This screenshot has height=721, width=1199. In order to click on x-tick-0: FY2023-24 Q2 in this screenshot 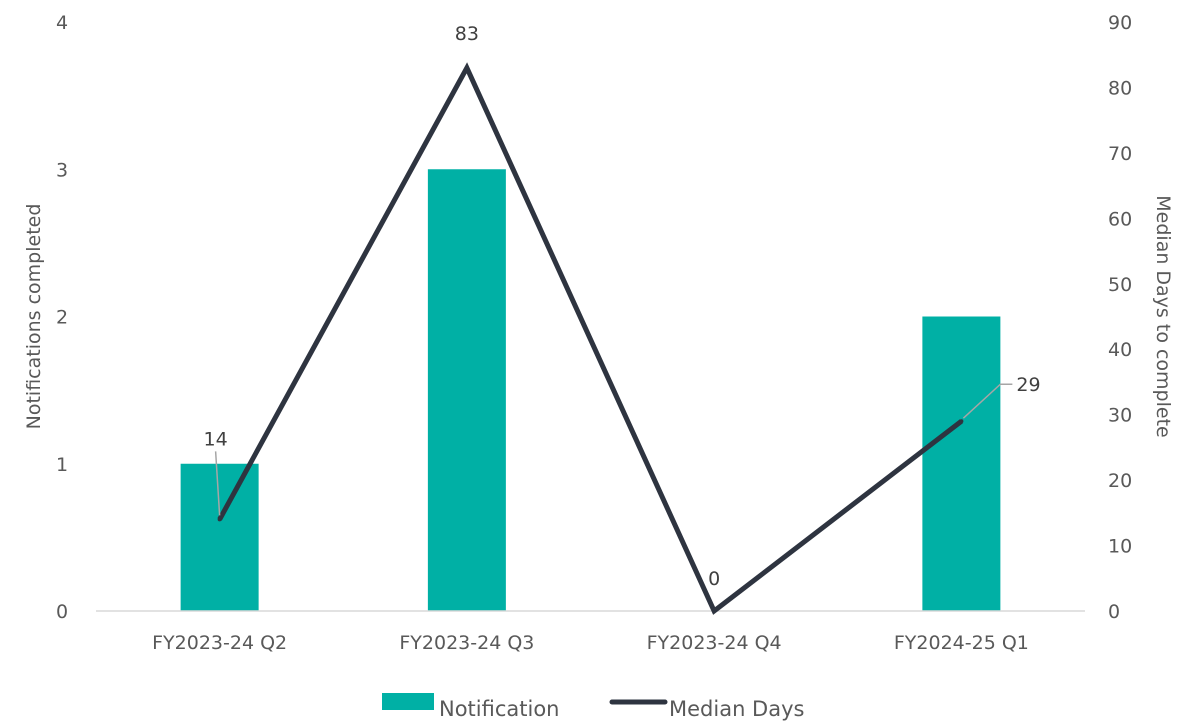, I will do `click(219, 643)`.